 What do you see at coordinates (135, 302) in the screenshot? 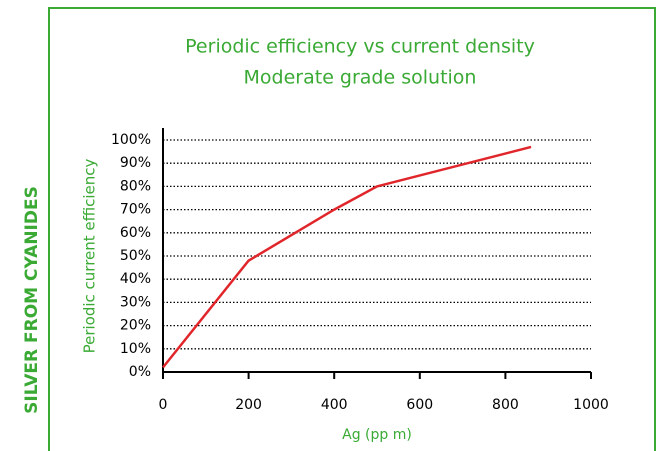
I see `y-tick-label: 30%` at bounding box center [135, 302].